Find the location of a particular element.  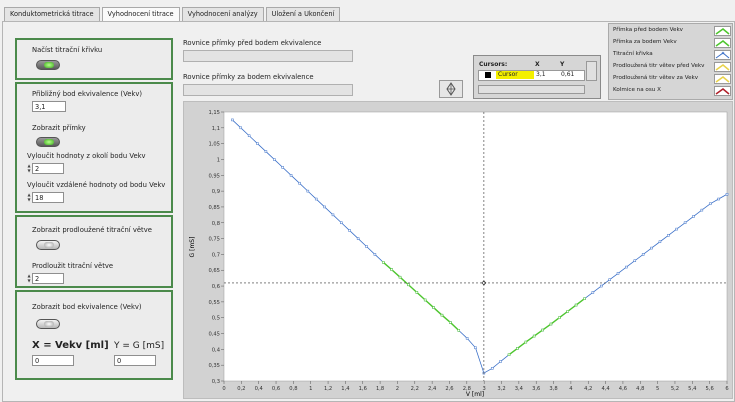

cursor-row: Cursor 3,1 0,61 is located at coordinates (531, 75).